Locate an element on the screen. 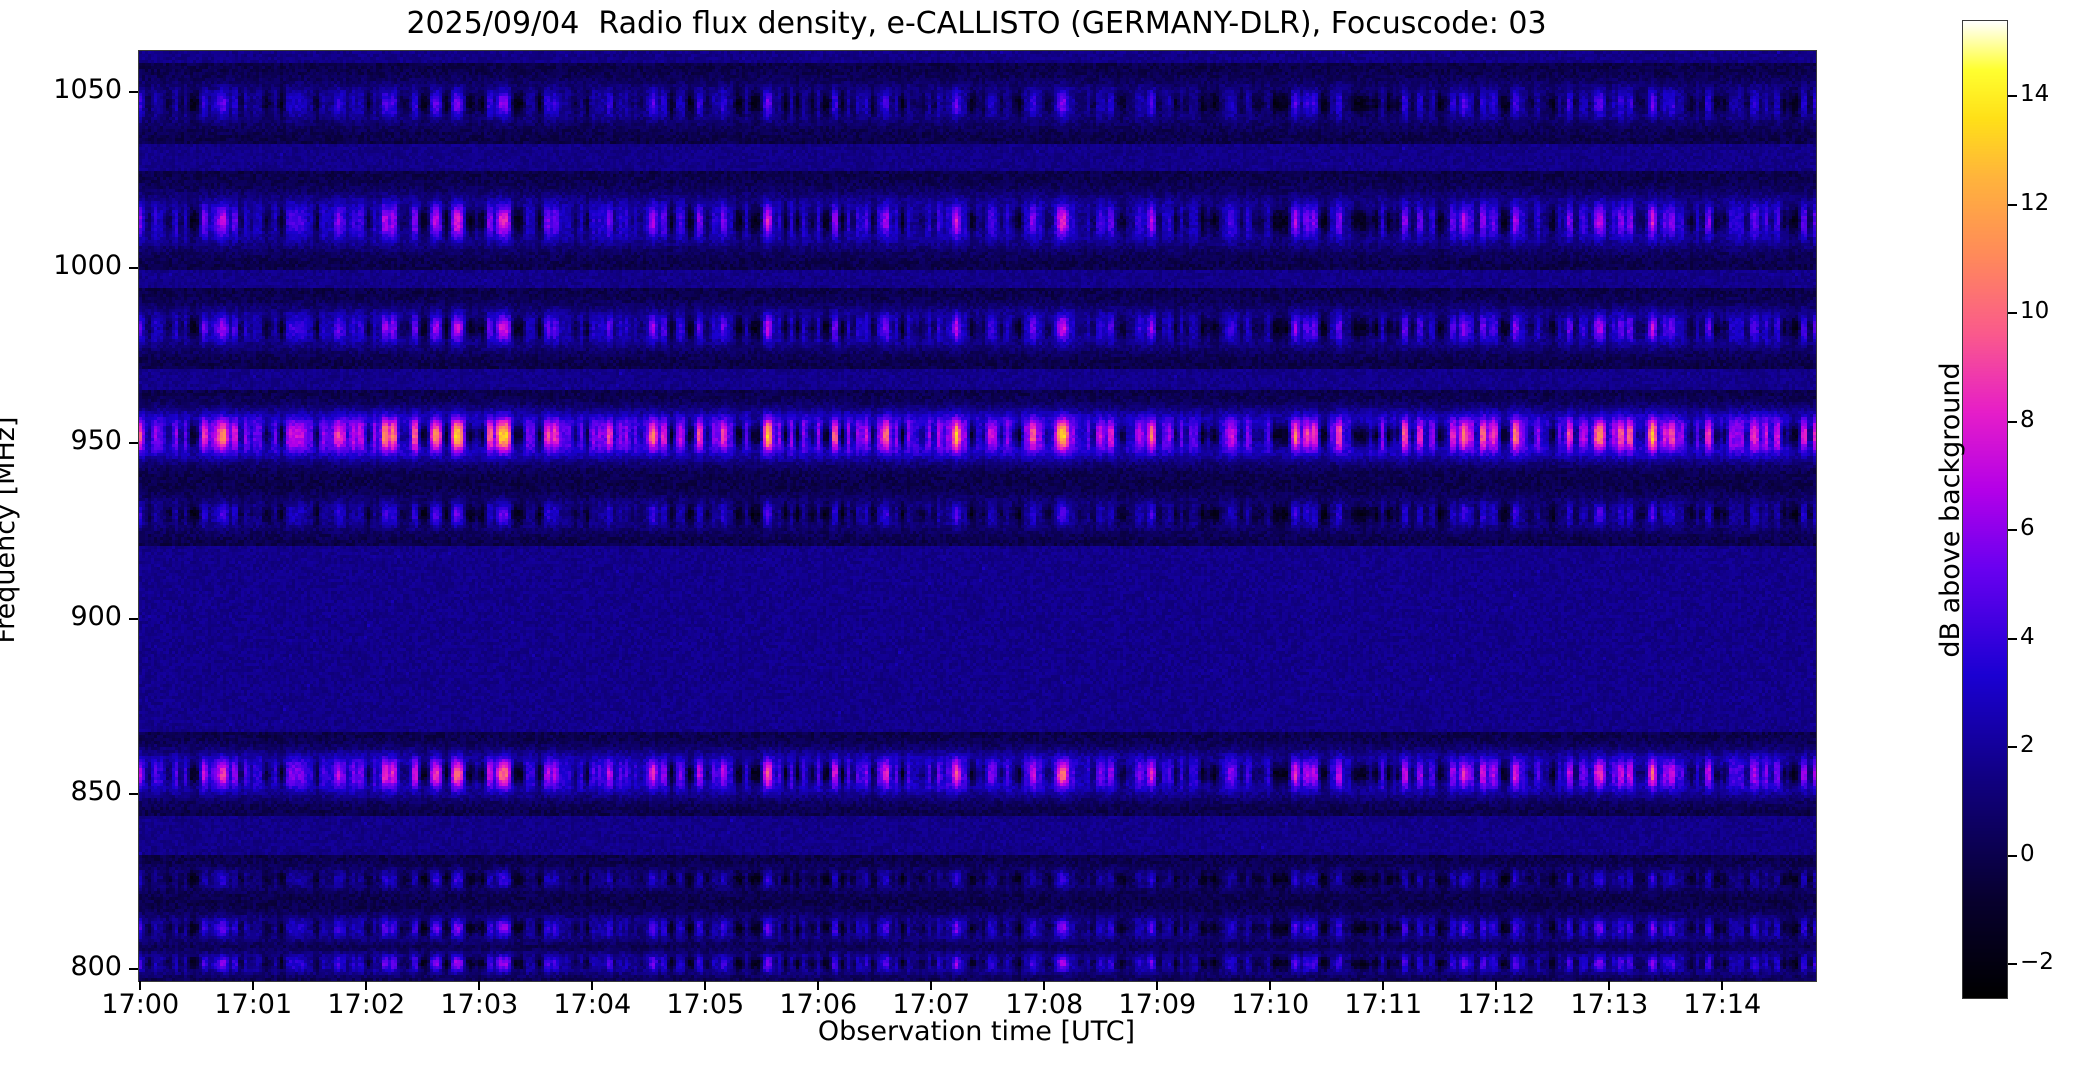  x-axis-tick-label: 17:14 is located at coordinates (1722, 1004).